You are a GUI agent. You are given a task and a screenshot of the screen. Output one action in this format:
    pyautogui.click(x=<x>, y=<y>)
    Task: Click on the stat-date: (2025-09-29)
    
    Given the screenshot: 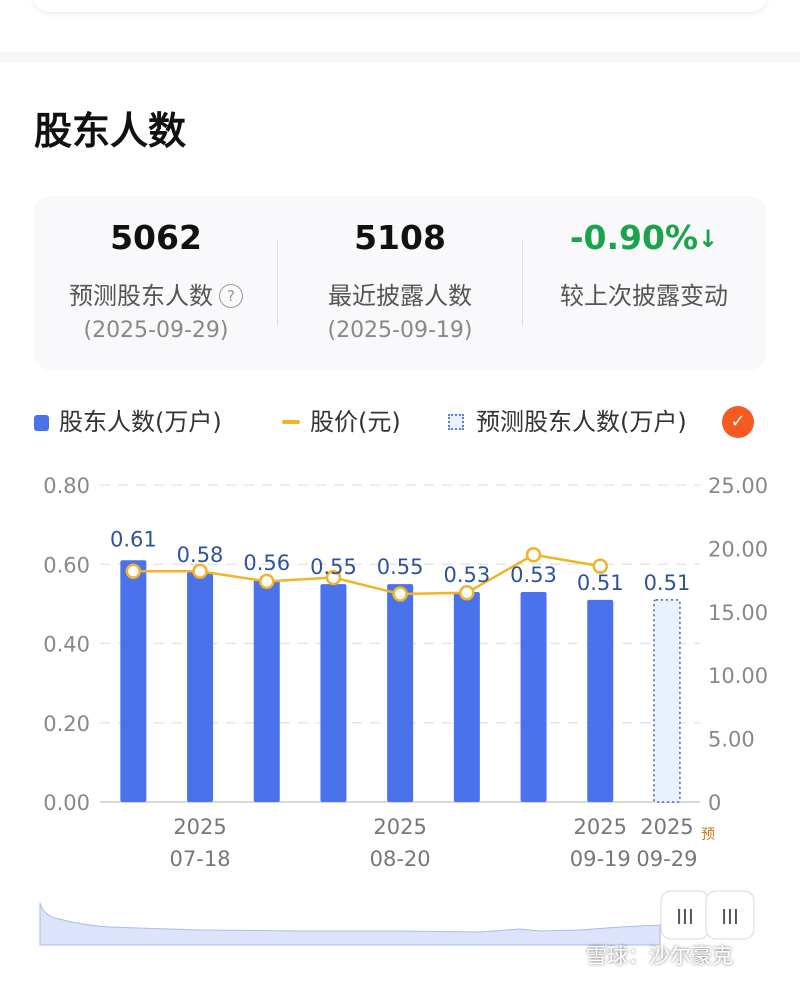 What is the action you would take?
    pyautogui.click(x=156, y=330)
    